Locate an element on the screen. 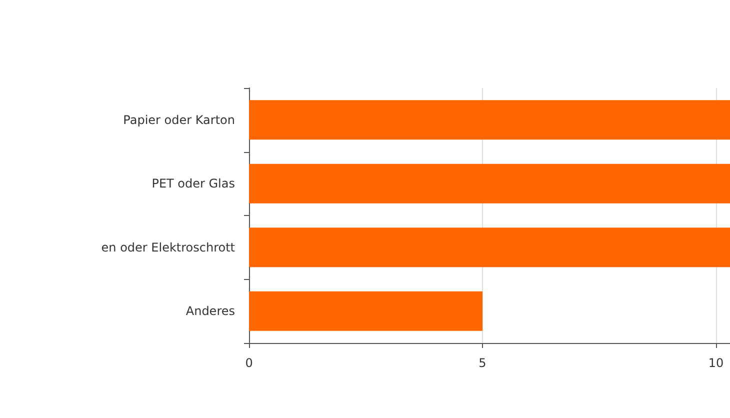 This screenshot has width=730, height=418. y-tick-label: Papier oder Karton is located at coordinates (179, 119).